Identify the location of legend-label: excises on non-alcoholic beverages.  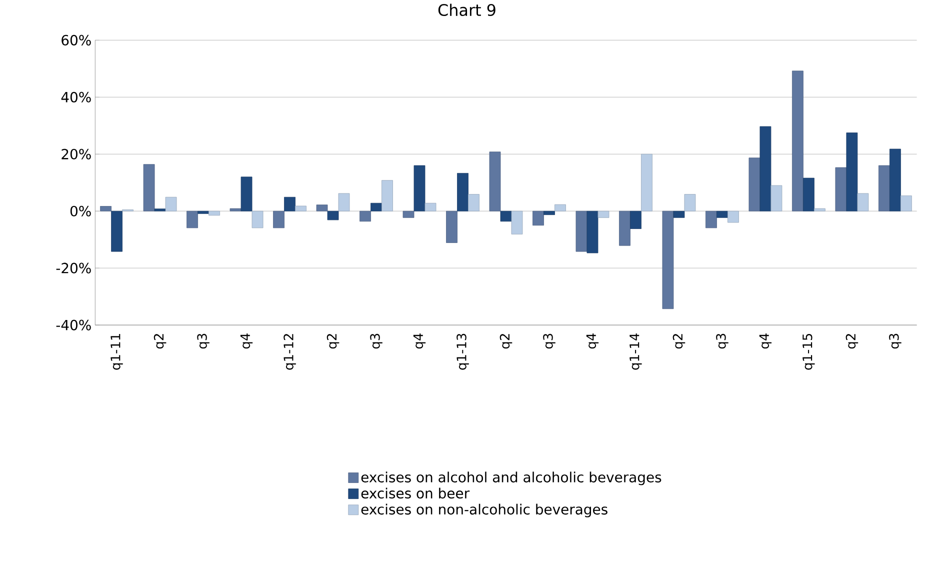
(484, 511).